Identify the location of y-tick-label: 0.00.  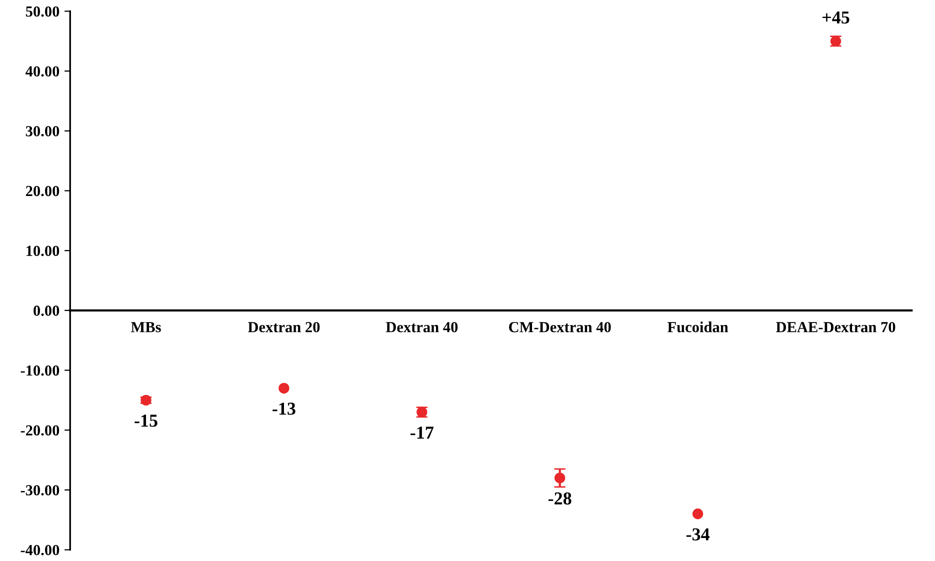
(47, 311).